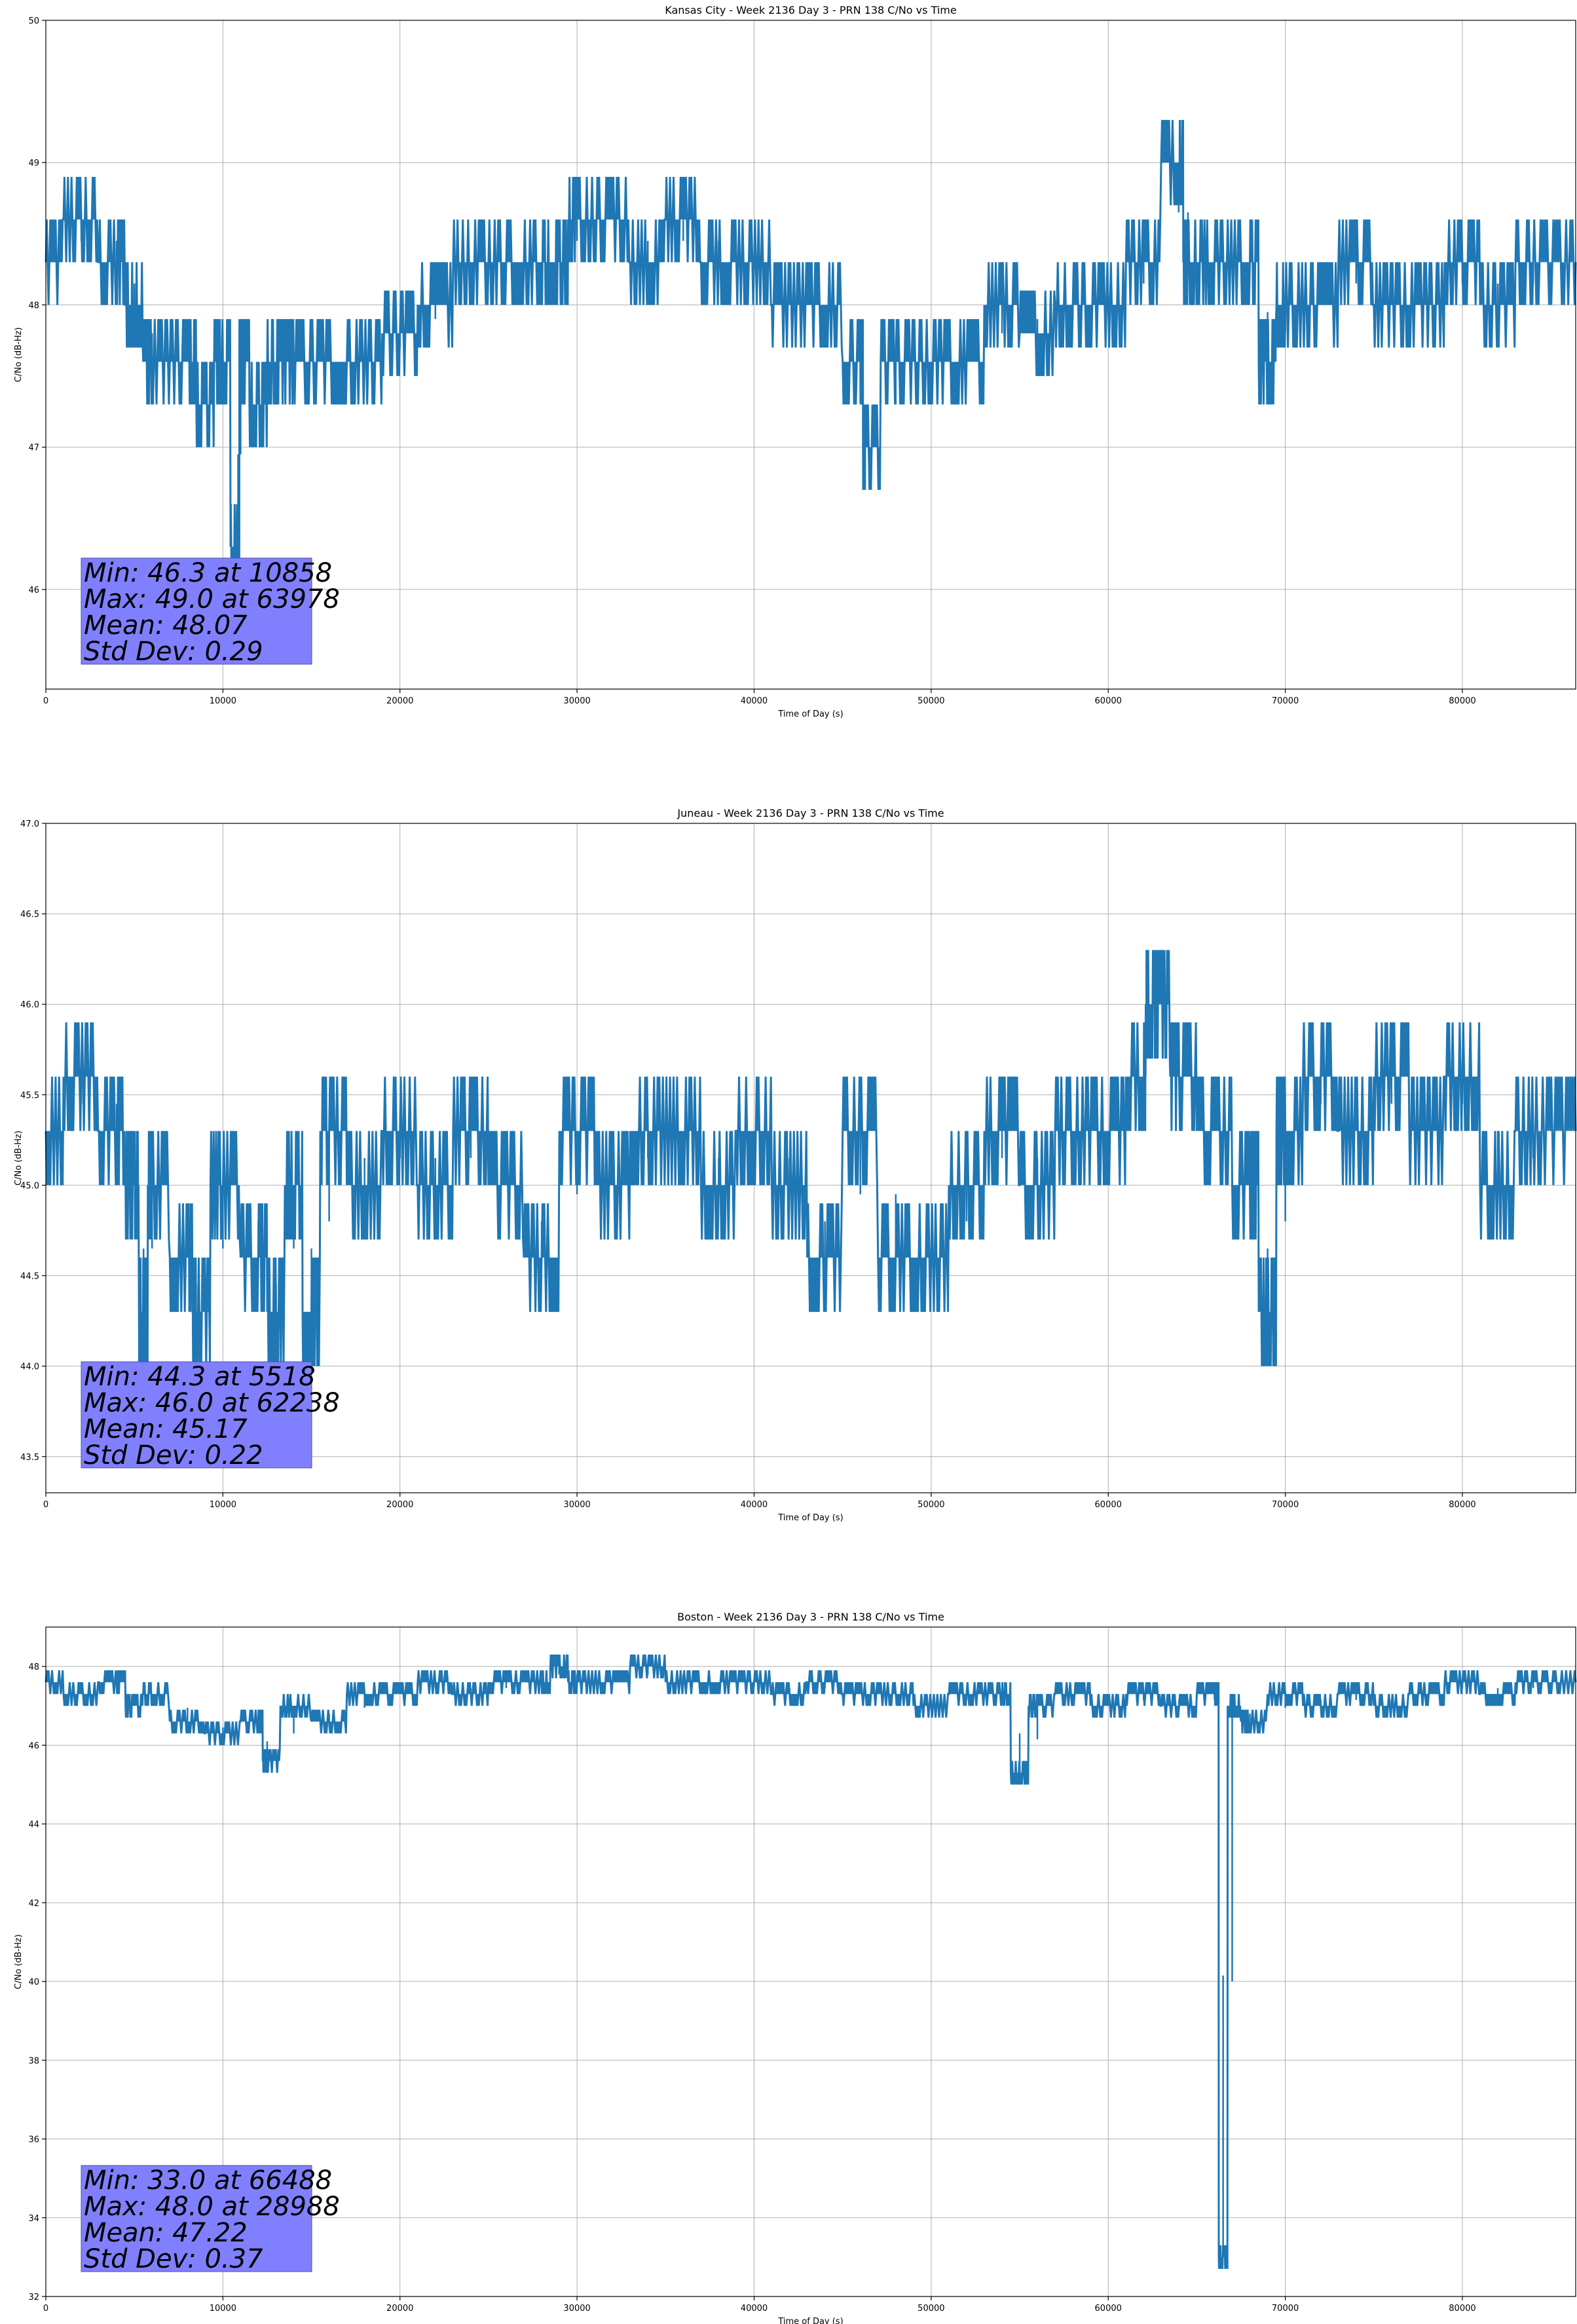  I want to click on y-tick-label: 44.0, so click(29, 1367).